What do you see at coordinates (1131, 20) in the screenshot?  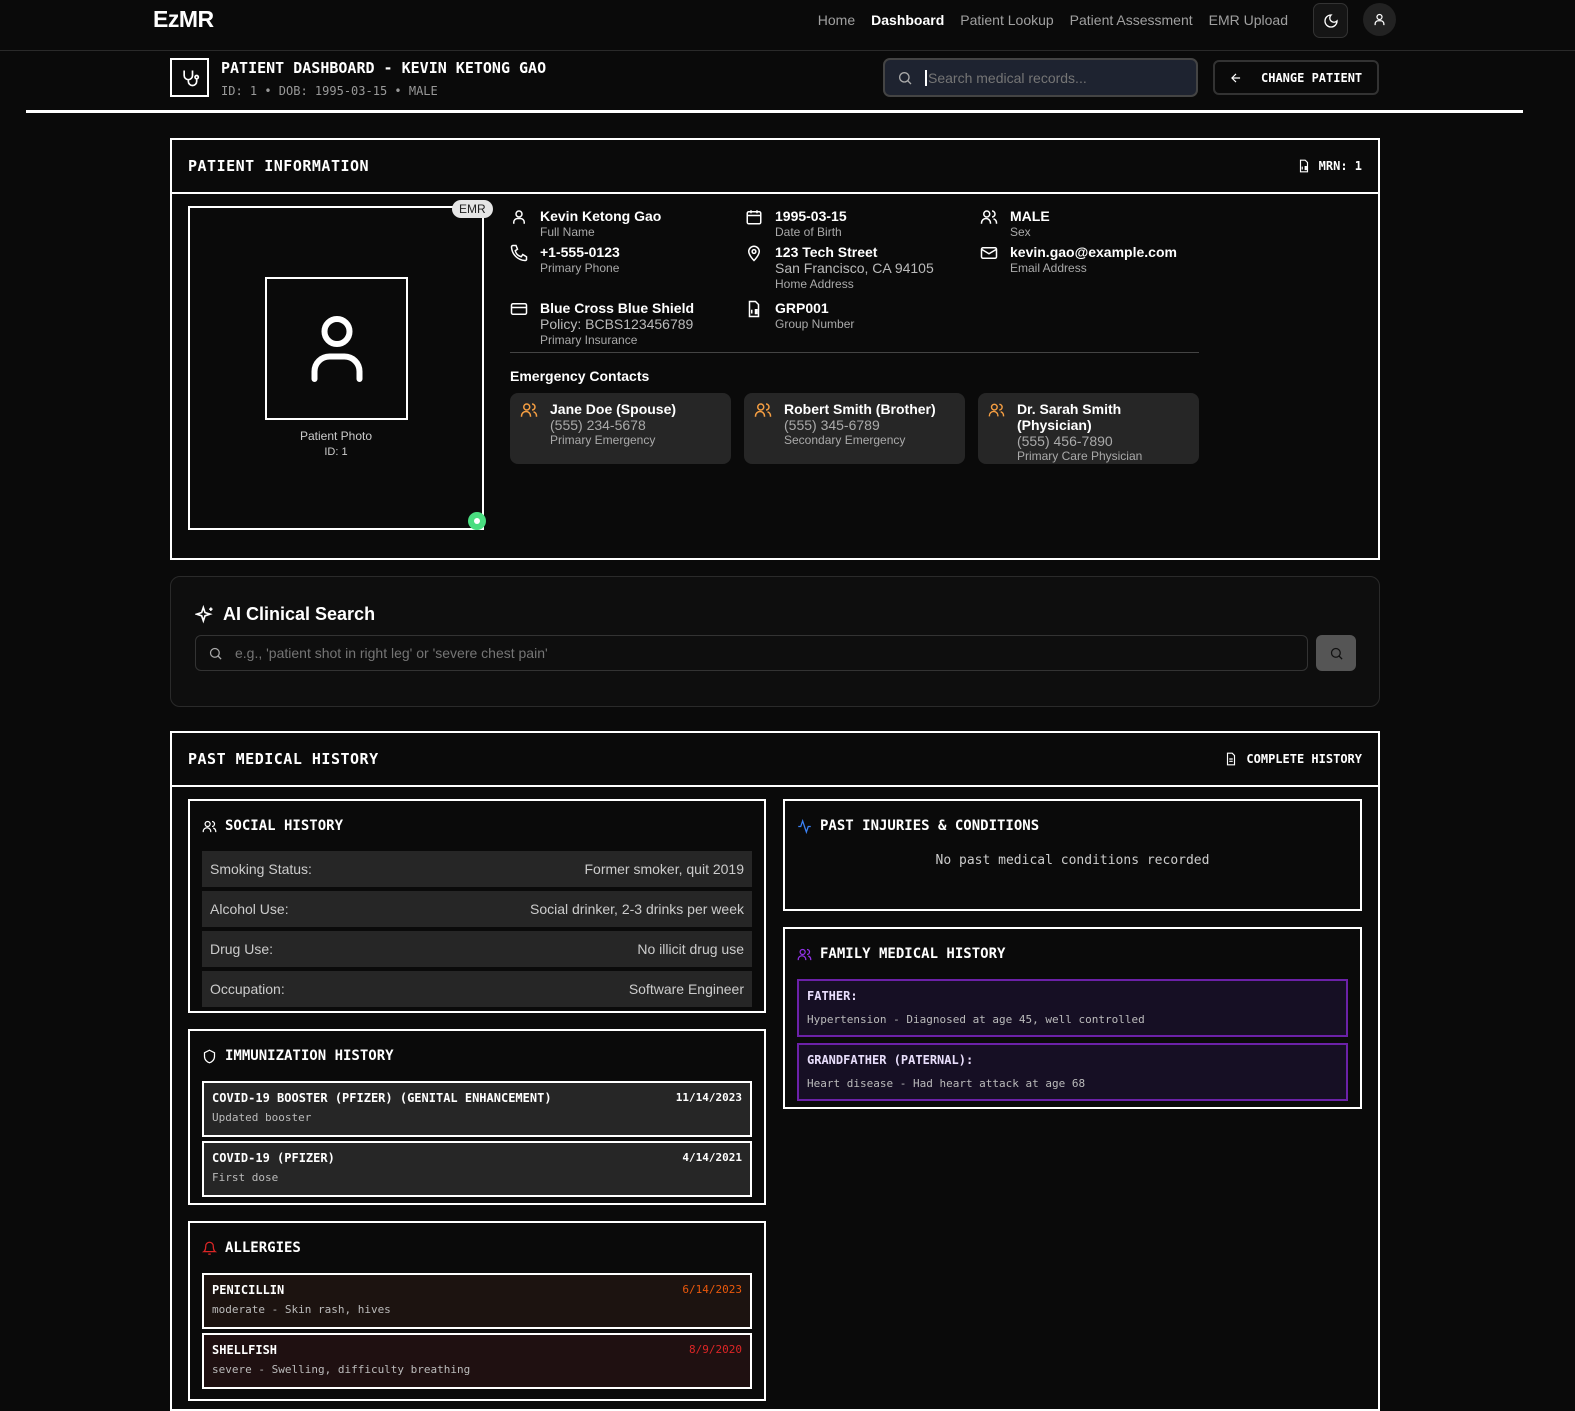 I see `nav-patient-assessment: Patient Assessment` at bounding box center [1131, 20].